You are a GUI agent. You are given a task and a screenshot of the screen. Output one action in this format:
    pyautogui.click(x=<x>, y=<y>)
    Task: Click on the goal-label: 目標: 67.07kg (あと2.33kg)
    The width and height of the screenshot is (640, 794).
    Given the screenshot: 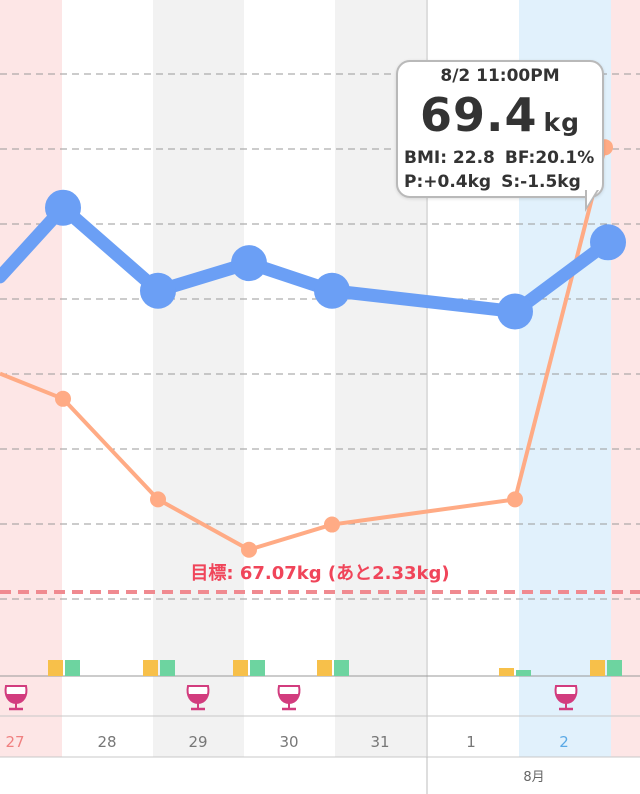 What is the action you would take?
    pyautogui.click(x=320, y=573)
    